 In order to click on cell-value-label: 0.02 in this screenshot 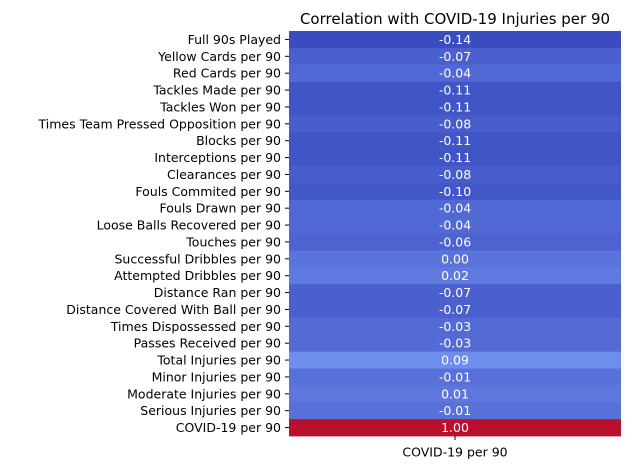, I will do `click(455, 275)`.